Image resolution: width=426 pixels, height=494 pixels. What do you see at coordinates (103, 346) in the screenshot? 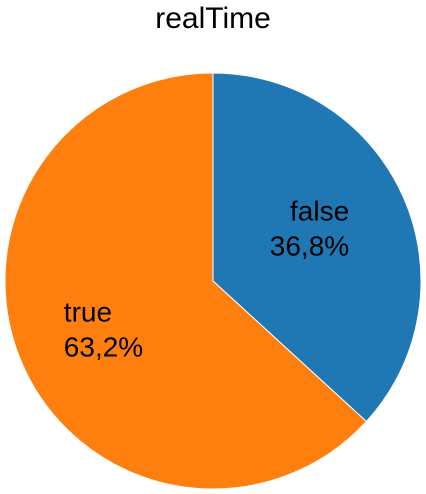
I see `slice-percent-true: 63,2%` at bounding box center [103, 346].